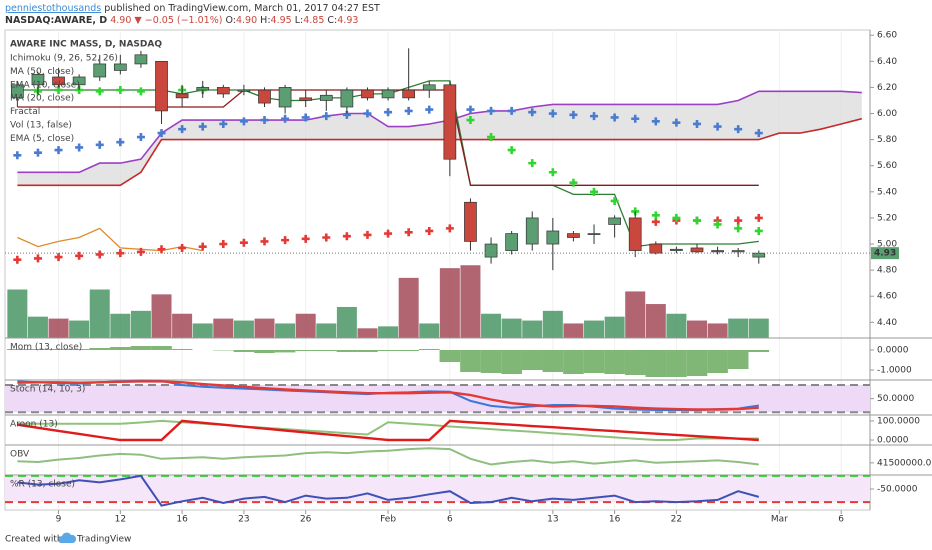 The width and height of the screenshot is (932, 550). What do you see at coordinates (897, 490) in the screenshot?
I see `y-tick-label: -50.0000` at bounding box center [897, 490].